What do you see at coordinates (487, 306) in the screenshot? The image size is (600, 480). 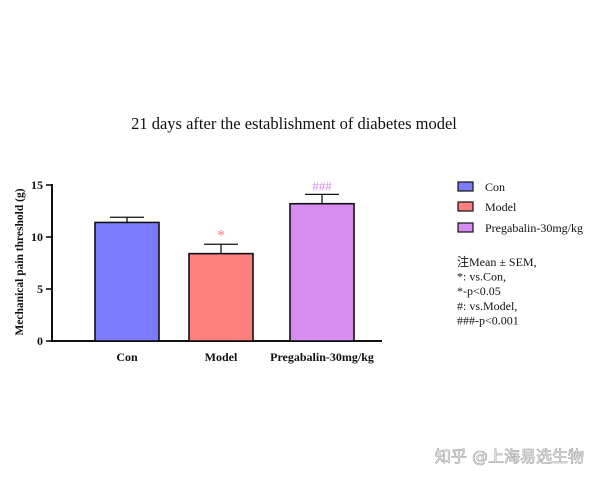 I see `note-line: #: vs.Model,` at bounding box center [487, 306].